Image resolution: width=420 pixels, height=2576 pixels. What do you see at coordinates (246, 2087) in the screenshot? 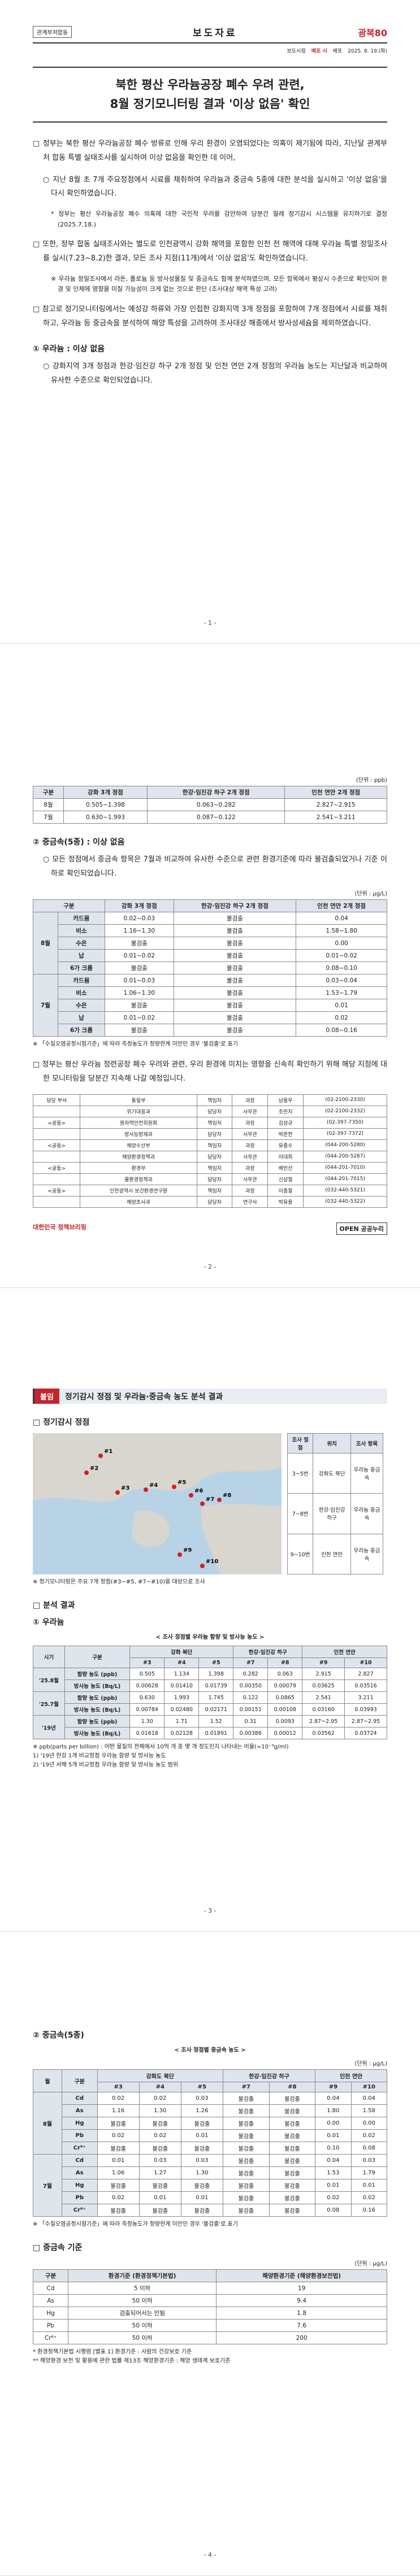
I see `header-cell: #7` at bounding box center [246, 2087].